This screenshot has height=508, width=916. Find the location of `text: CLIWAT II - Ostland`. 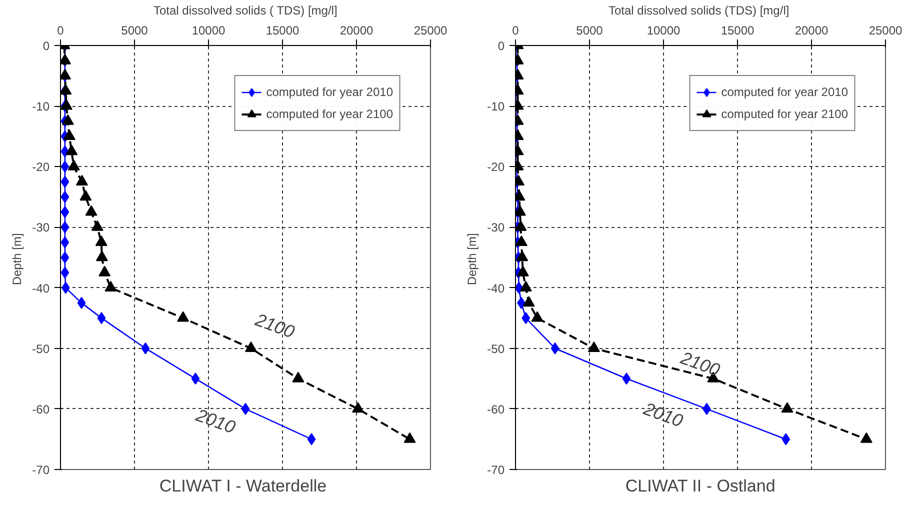

text: CLIWAT II - Ostland is located at coordinates (700, 486).